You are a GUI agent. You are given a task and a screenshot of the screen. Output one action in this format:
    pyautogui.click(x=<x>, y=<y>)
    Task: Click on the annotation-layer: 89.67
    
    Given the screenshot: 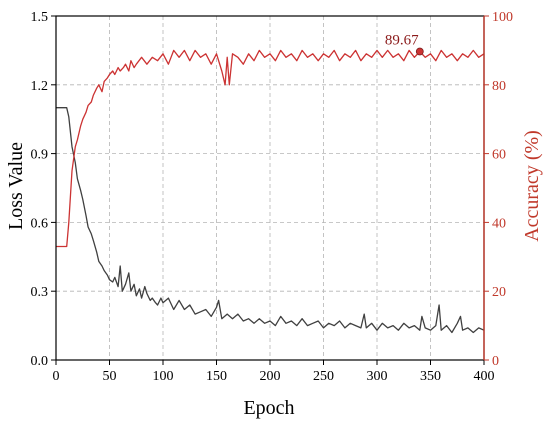 What is the action you would take?
    pyautogui.click(x=404, y=44)
    